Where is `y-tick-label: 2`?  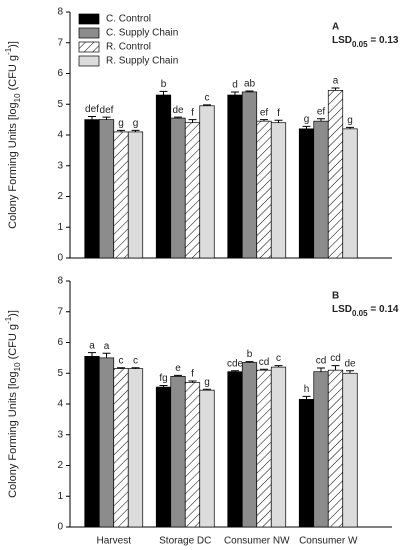
y-tick-label: 2 is located at coordinates (60, 196).